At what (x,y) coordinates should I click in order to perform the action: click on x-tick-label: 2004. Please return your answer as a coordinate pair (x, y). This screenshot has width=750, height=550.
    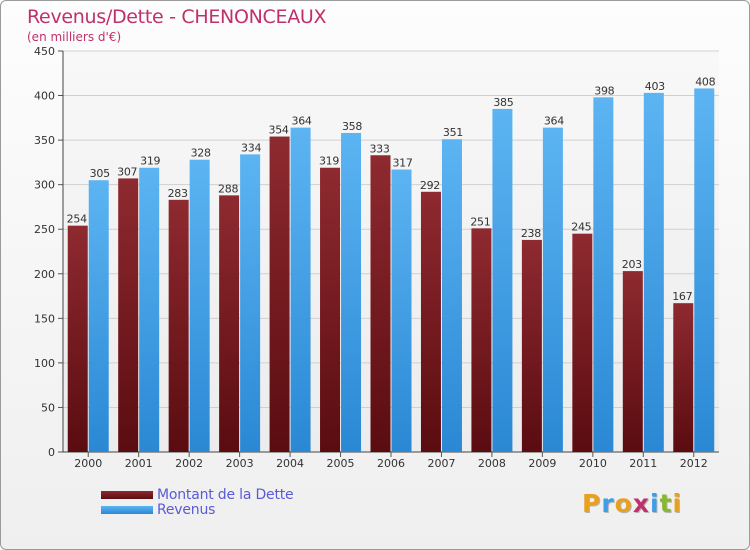
    Looking at the image, I should click on (290, 463).